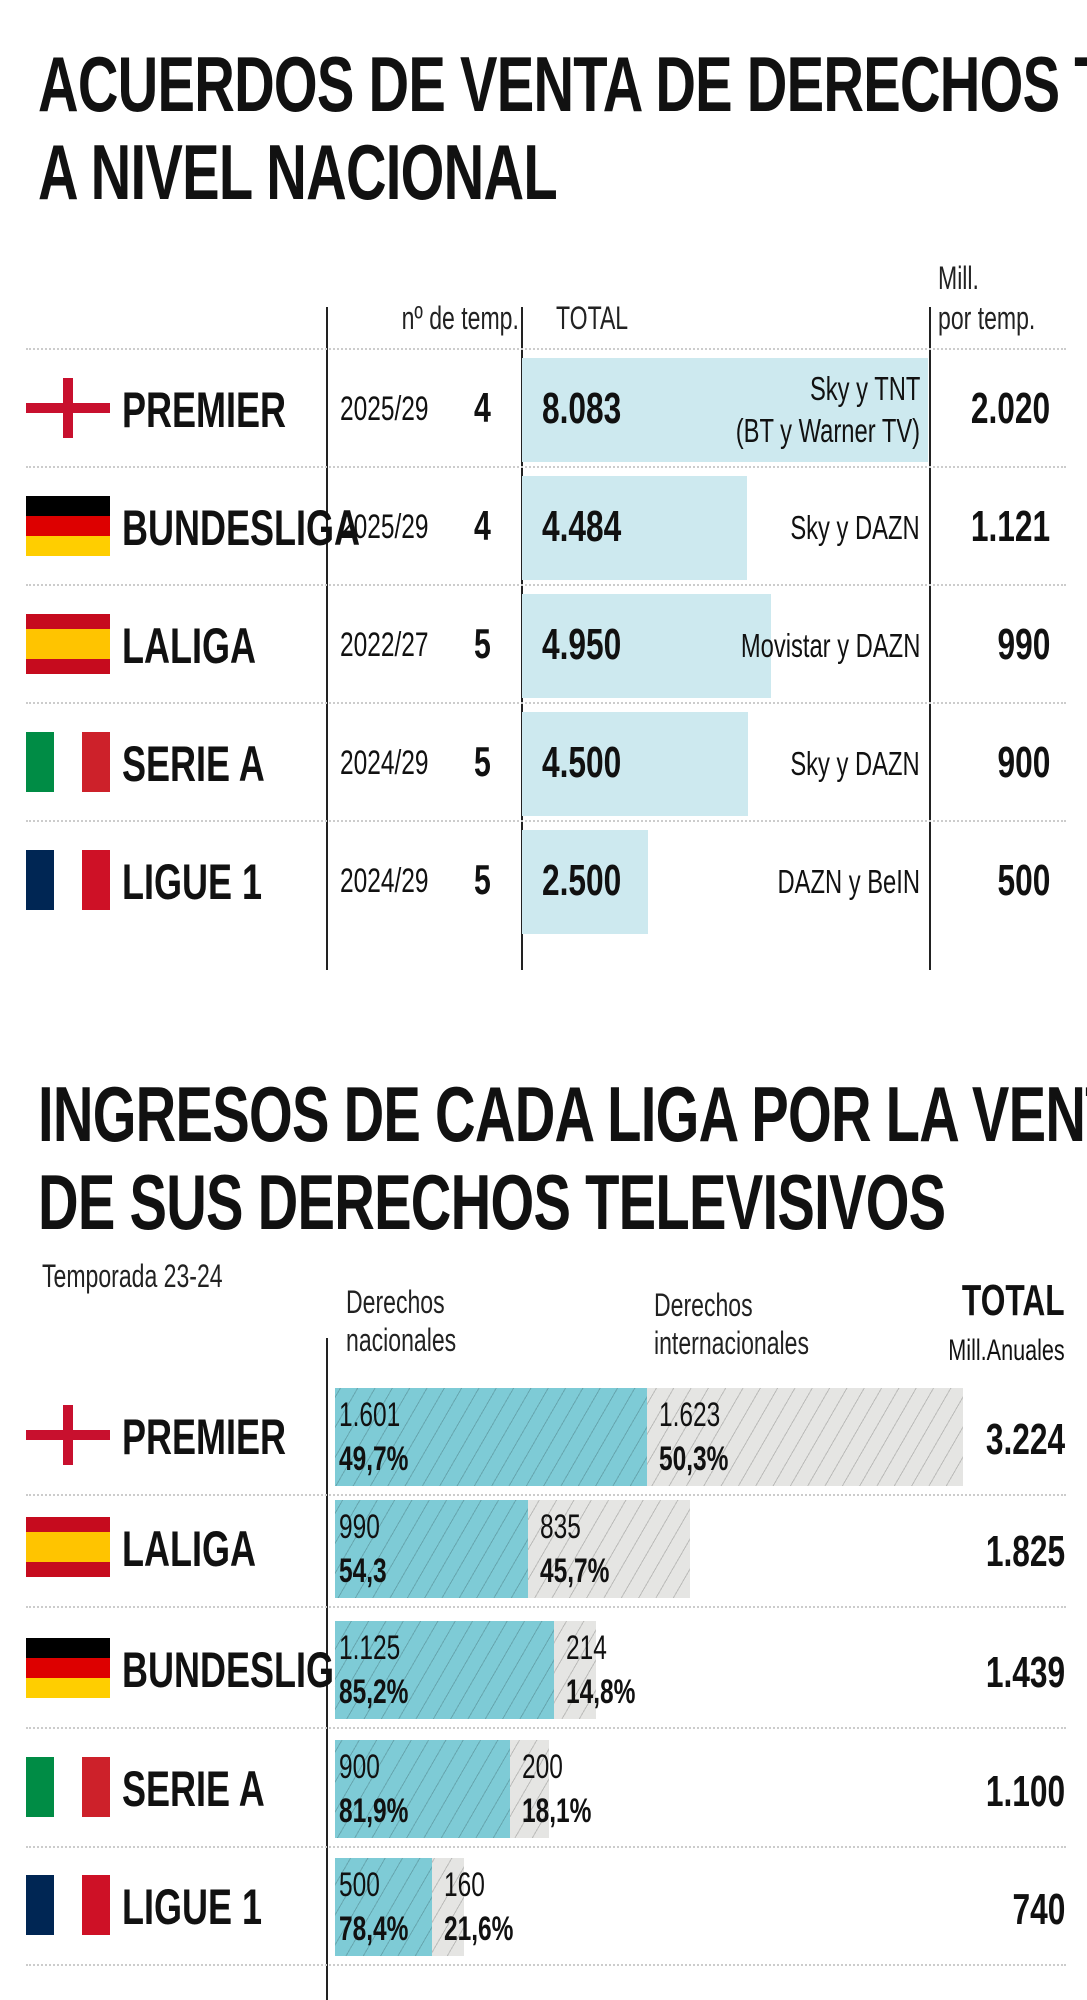 This screenshot has width=1087, height=2000. I want to click on total-value: 8.083, so click(582, 408).